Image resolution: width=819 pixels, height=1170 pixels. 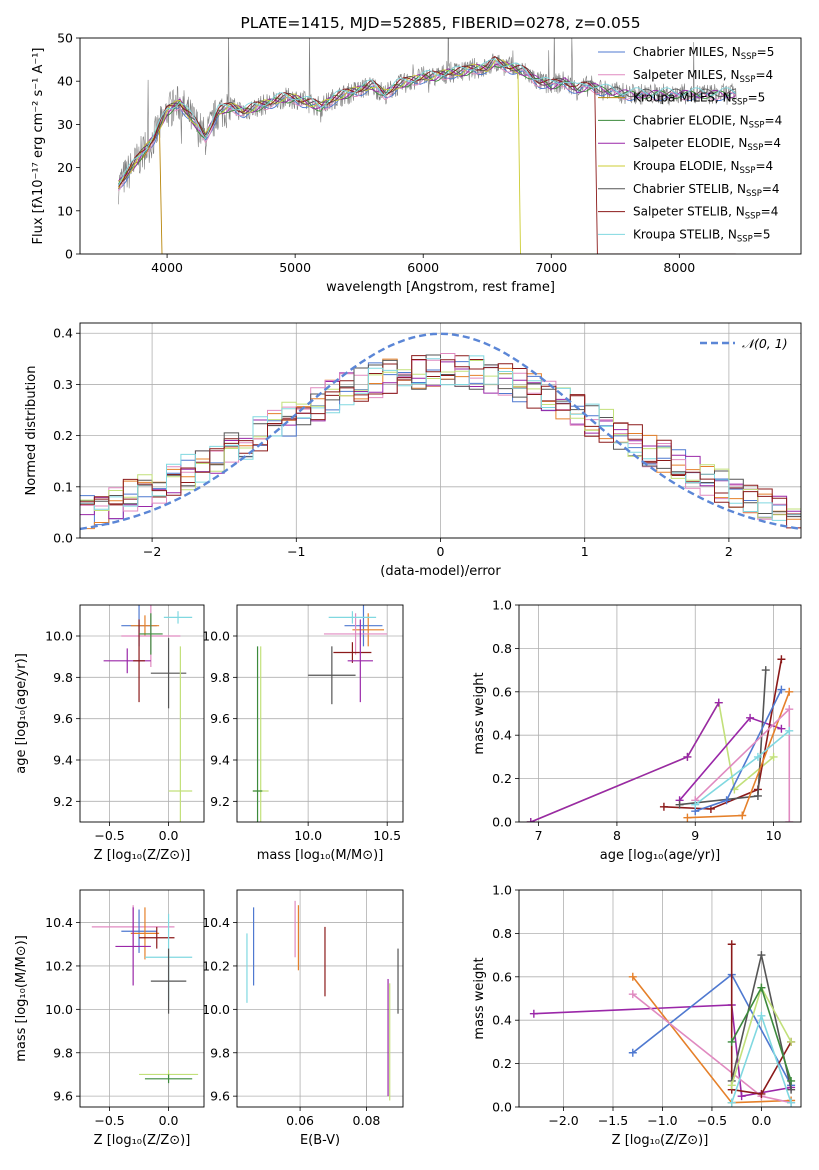 What do you see at coordinates (295, 267) in the screenshot?
I see `x-tick-label: 5000` at bounding box center [295, 267].